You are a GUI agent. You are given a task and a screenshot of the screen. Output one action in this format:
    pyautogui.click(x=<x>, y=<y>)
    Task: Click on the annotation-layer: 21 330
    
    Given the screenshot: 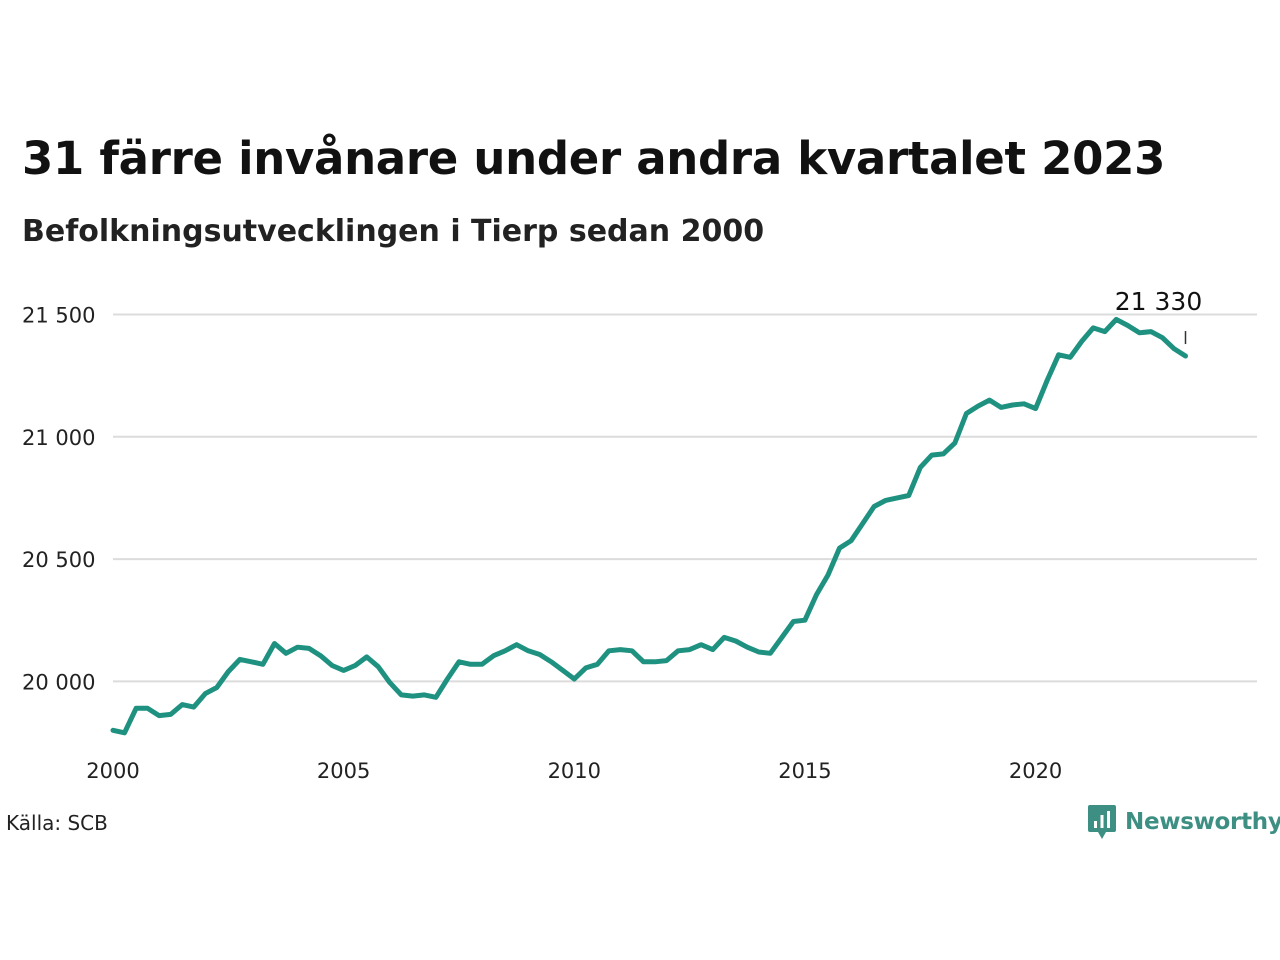 What is the action you would take?
    pyautogui.click(x=1158, y=316)
    